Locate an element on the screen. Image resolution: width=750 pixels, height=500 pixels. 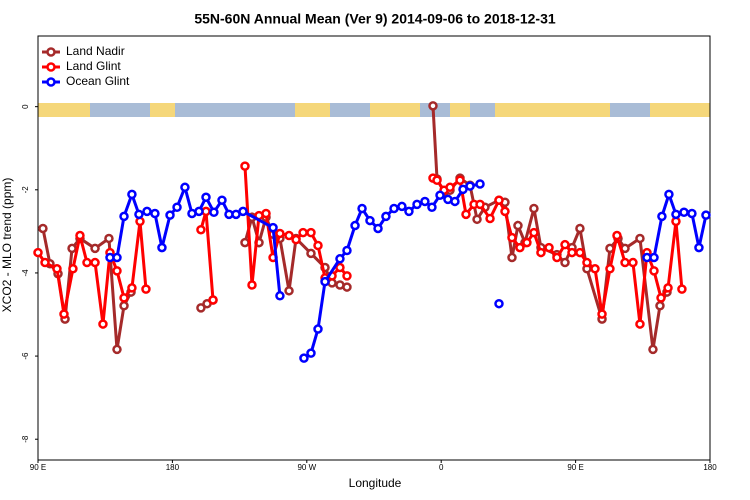
y-axis-label: XCO2 - MLO trend (ppm) is located at coordinates (7, 245).